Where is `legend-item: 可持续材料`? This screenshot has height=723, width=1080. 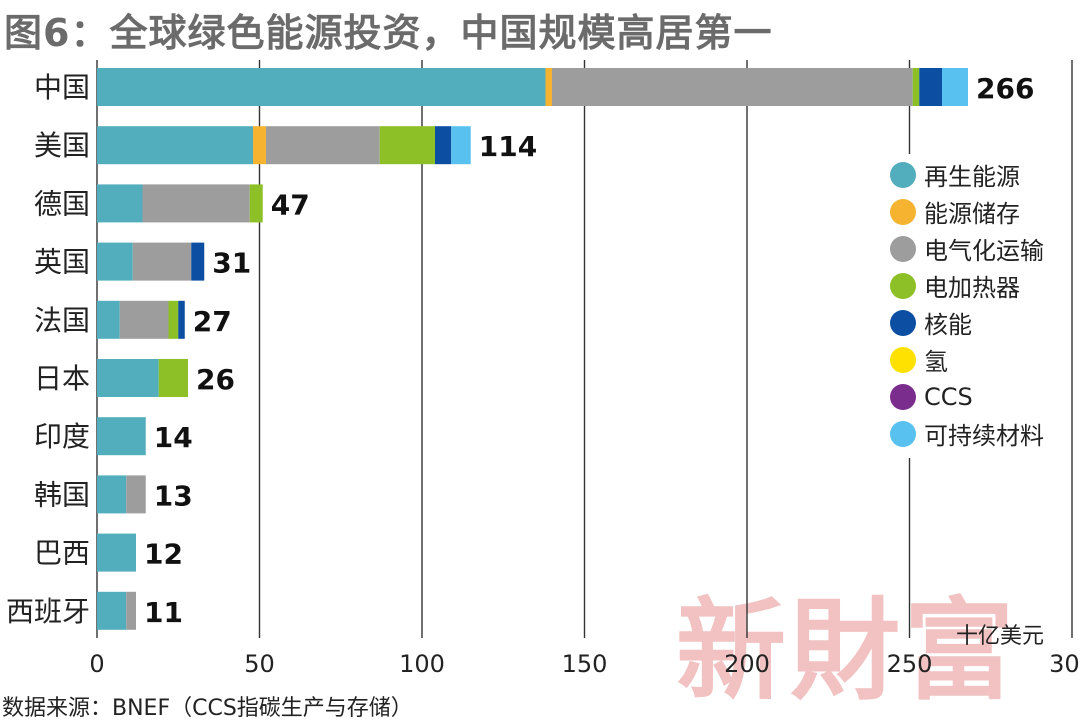
legend-item: 可持续材料 is located at coordinates (967, 433).